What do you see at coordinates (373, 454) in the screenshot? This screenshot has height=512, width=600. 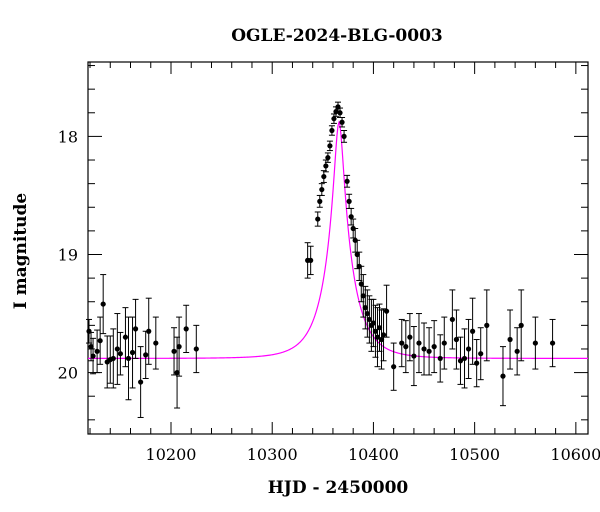 I see `x-tick-label: 10400` at bounding box center [373, 454].